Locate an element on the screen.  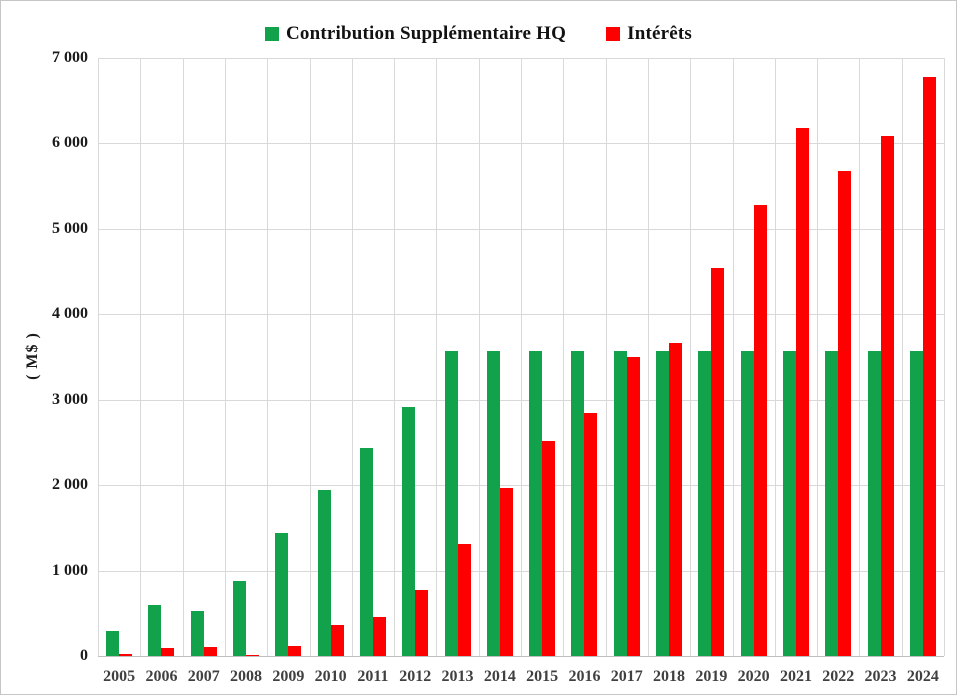
bar-2005-contribution is located at coordinates (113, 643).